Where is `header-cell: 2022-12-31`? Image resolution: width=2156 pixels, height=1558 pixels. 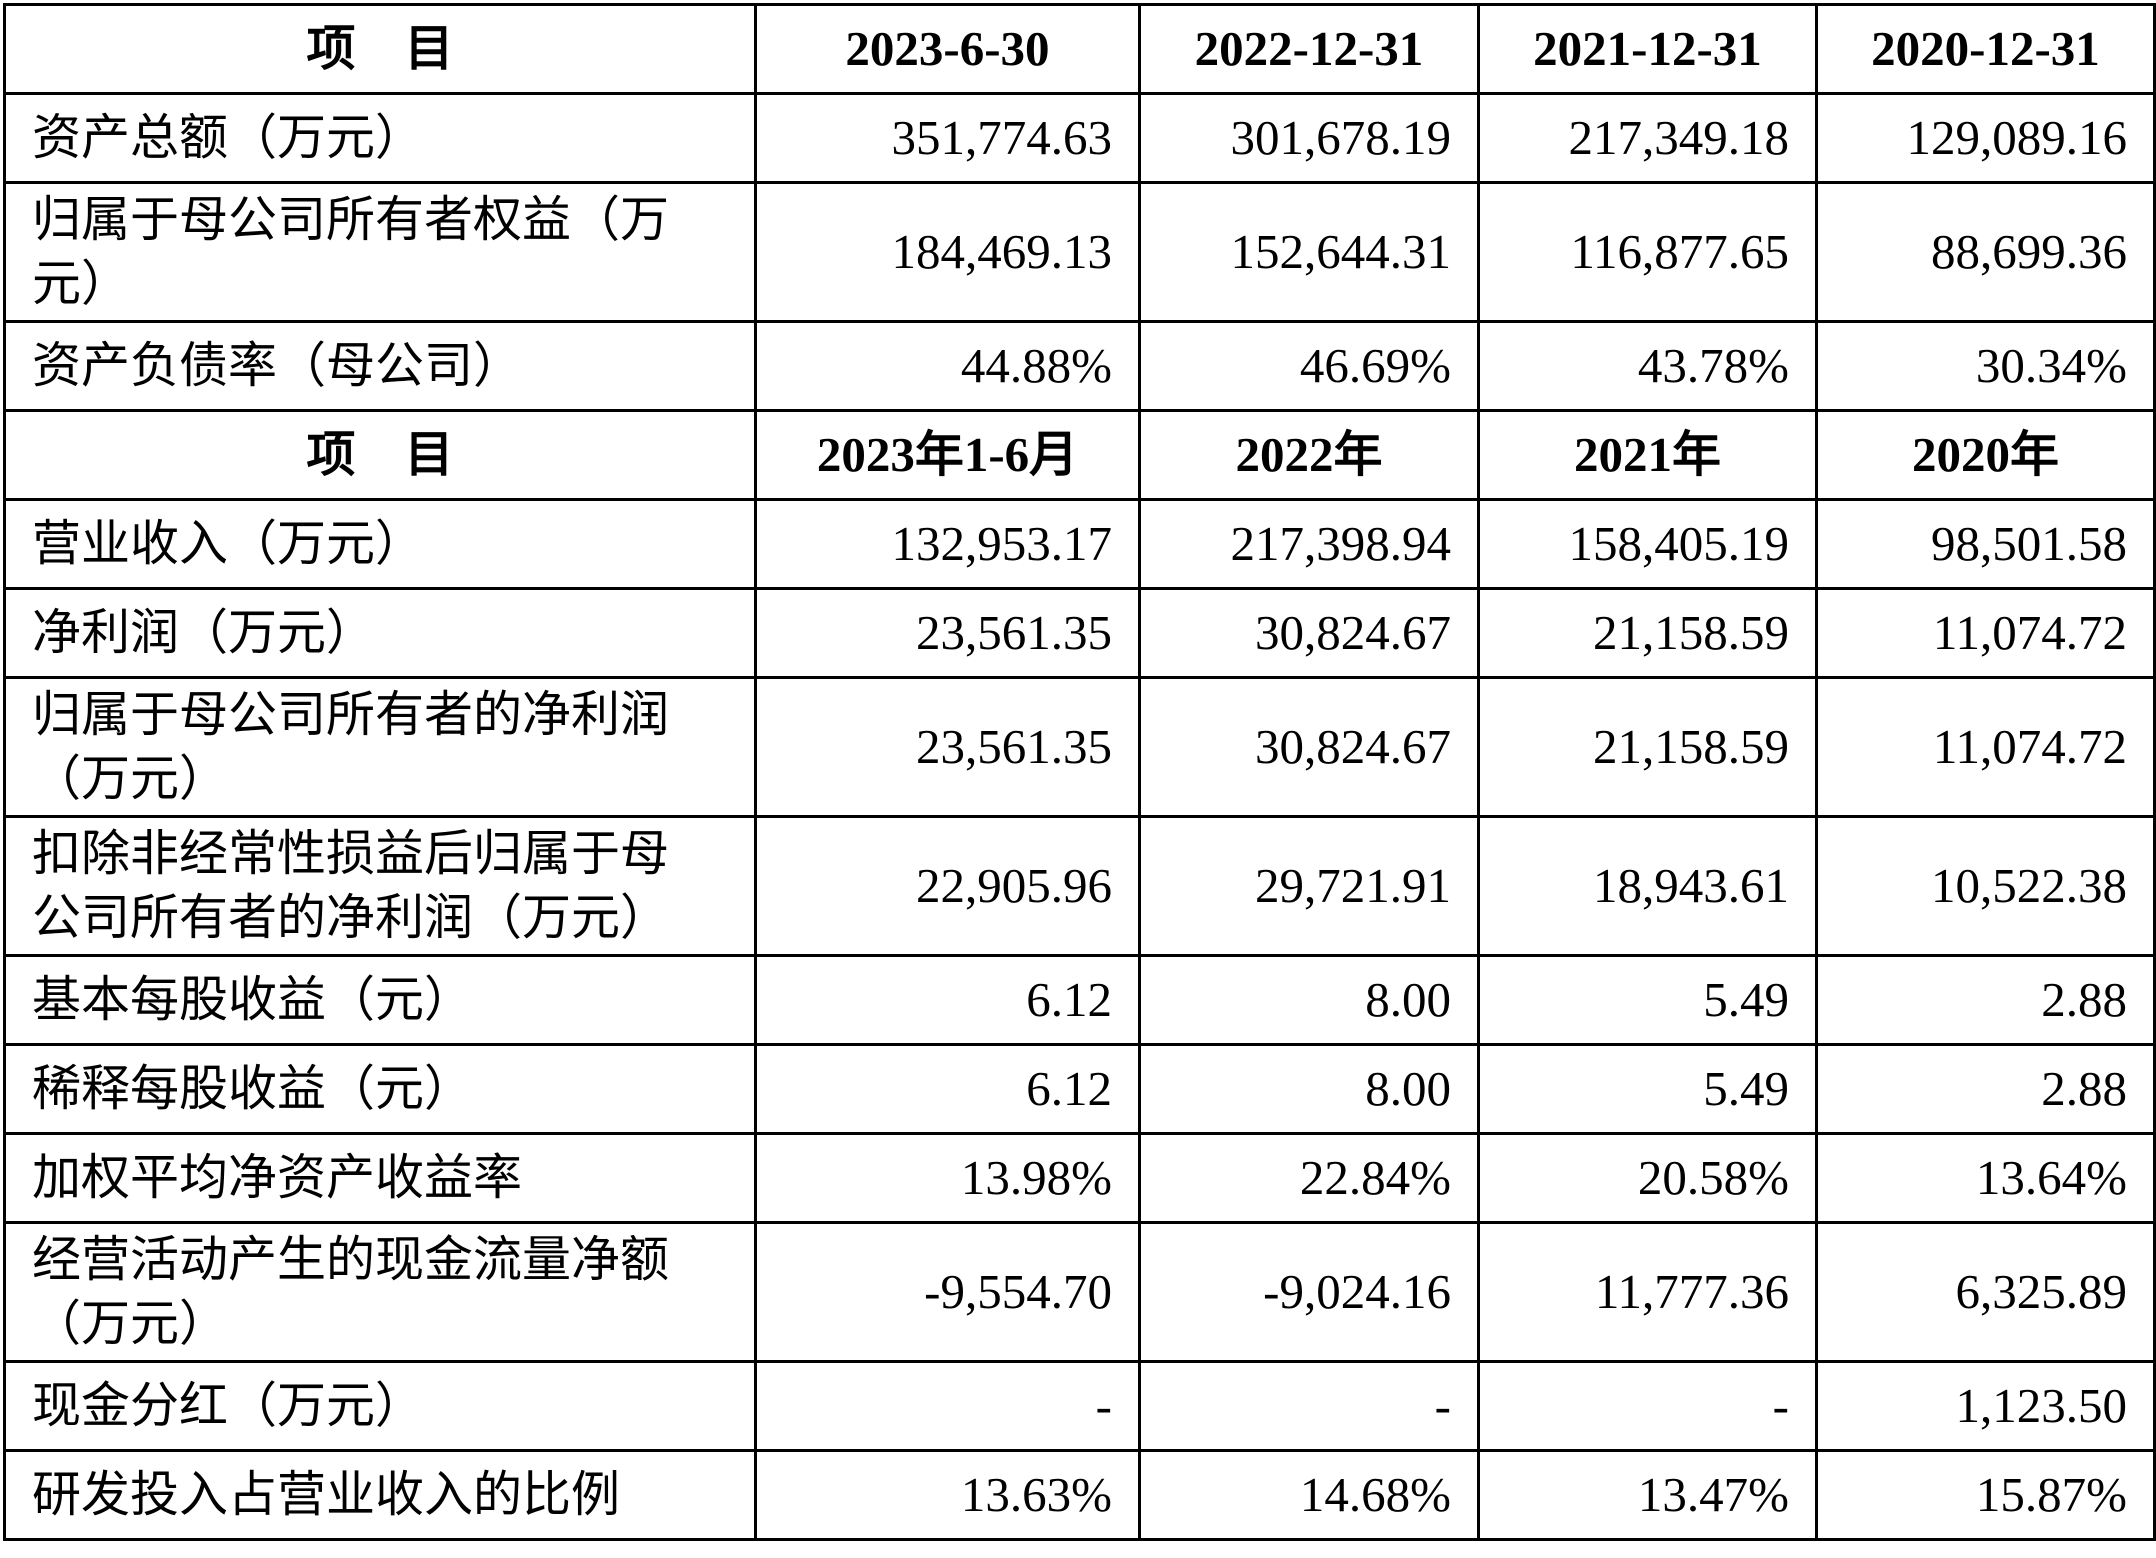 header-cell: 2022-12-31 is located at coordinates (1309, 49).